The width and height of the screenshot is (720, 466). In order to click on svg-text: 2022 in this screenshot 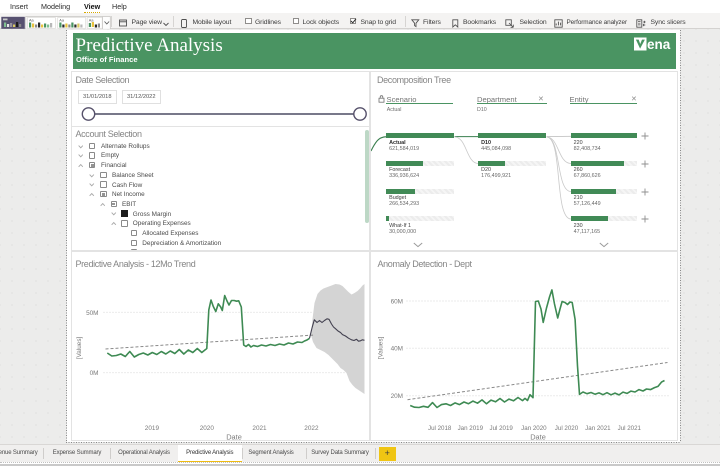, I will do `click(311, 428)`.